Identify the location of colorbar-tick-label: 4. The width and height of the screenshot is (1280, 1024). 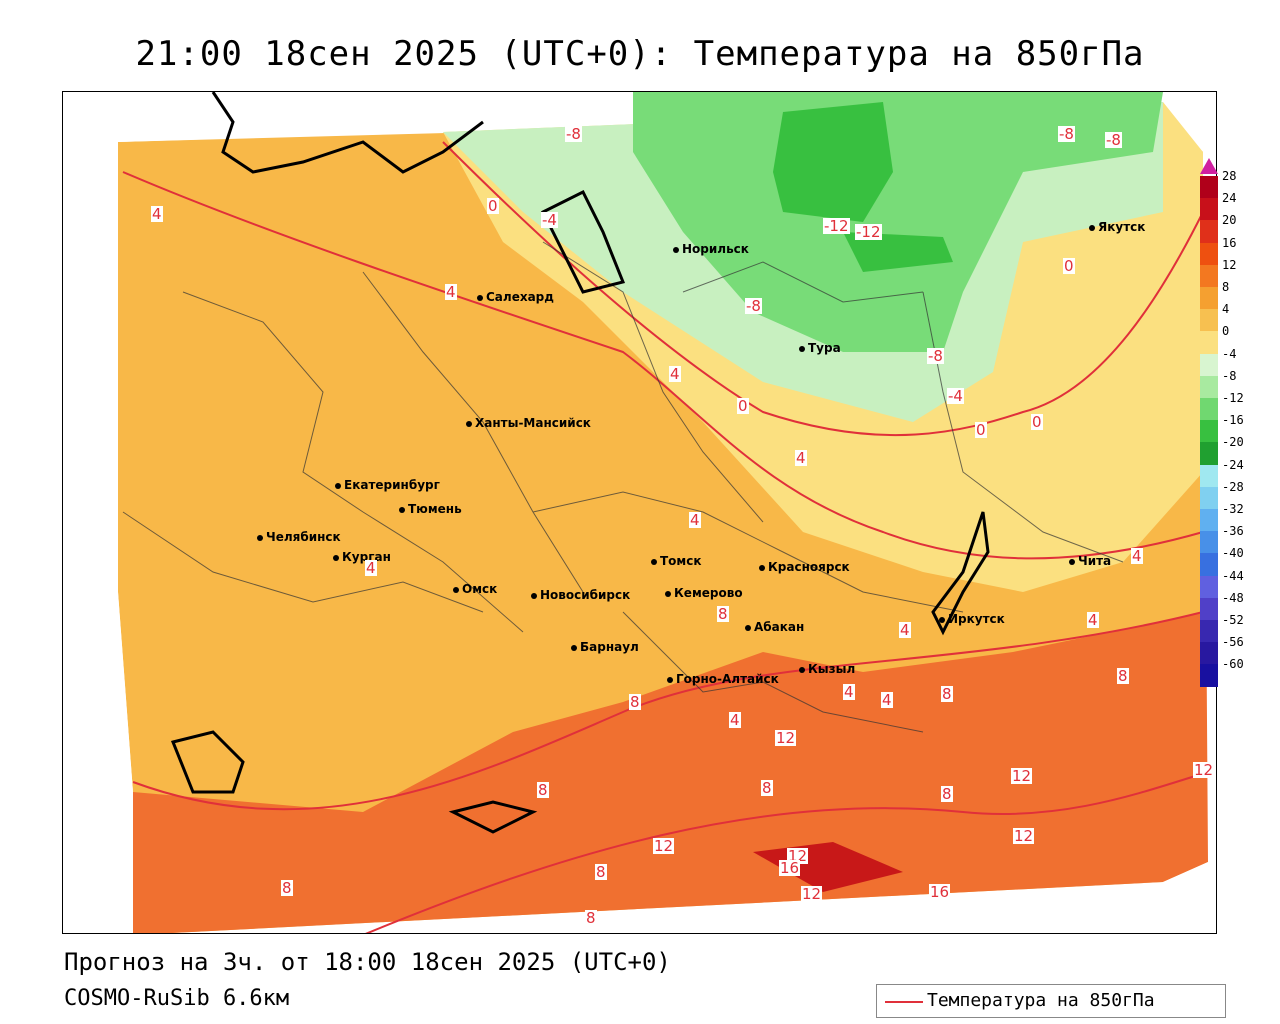
(1226, 309).